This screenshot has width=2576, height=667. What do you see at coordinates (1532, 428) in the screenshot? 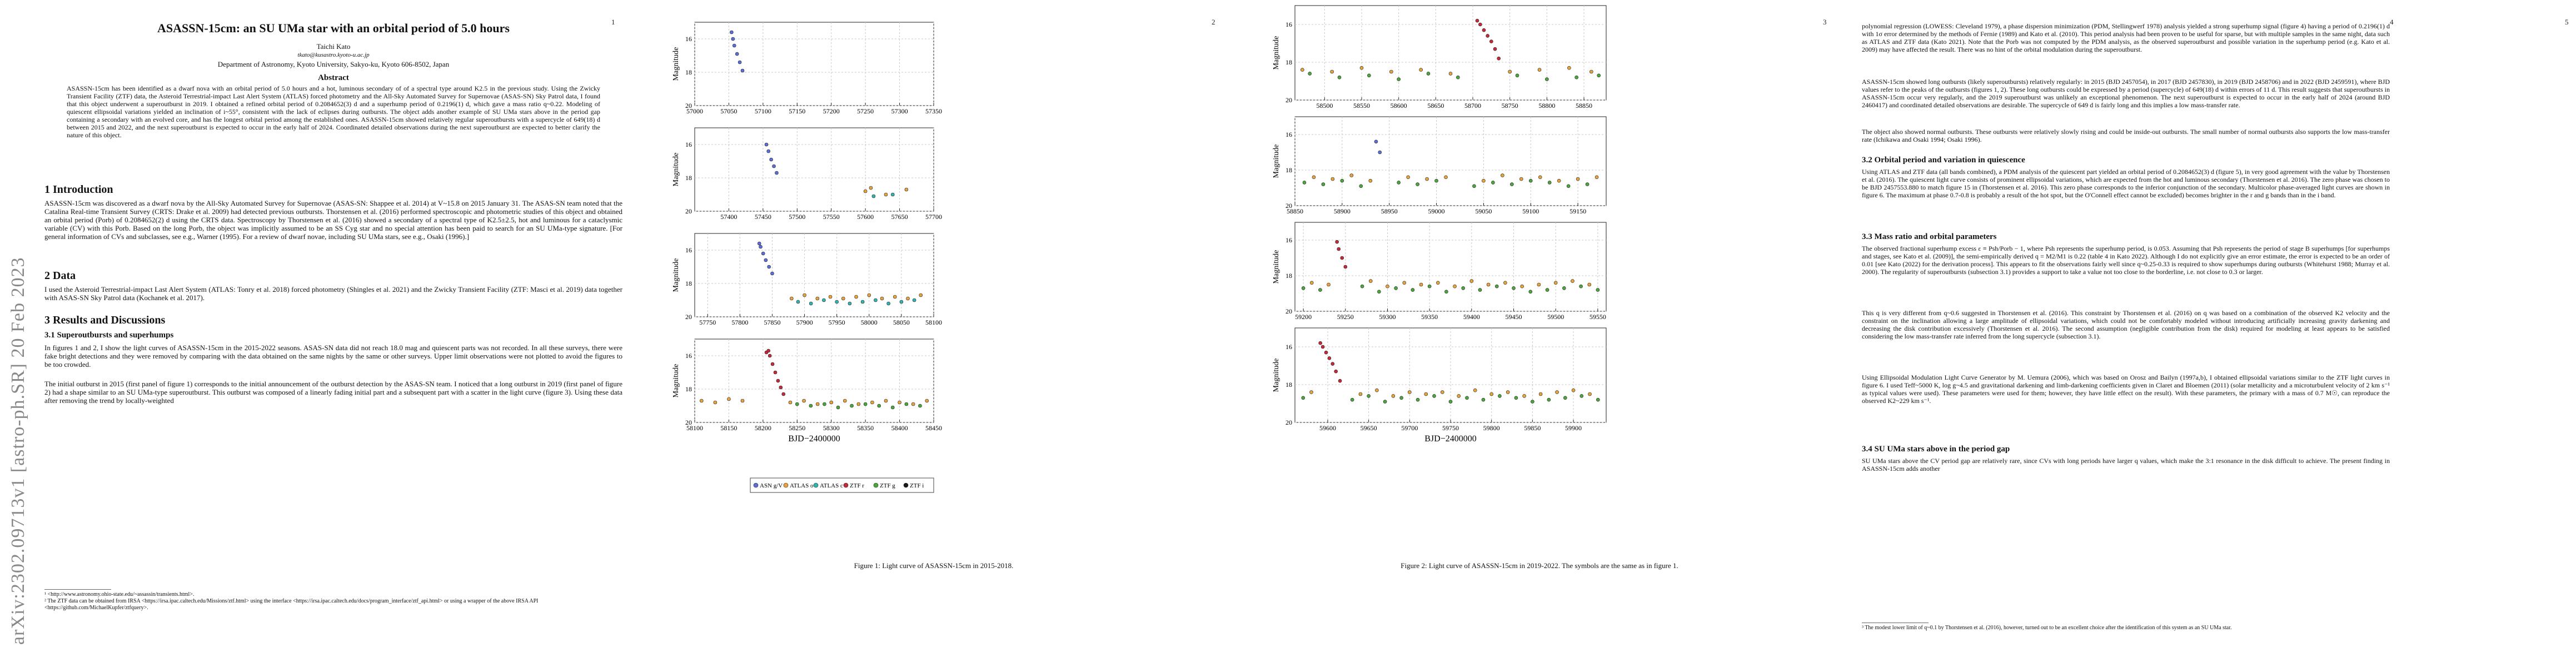
I see `x-tick-label: 59850` at bounding box center [1532, 428].